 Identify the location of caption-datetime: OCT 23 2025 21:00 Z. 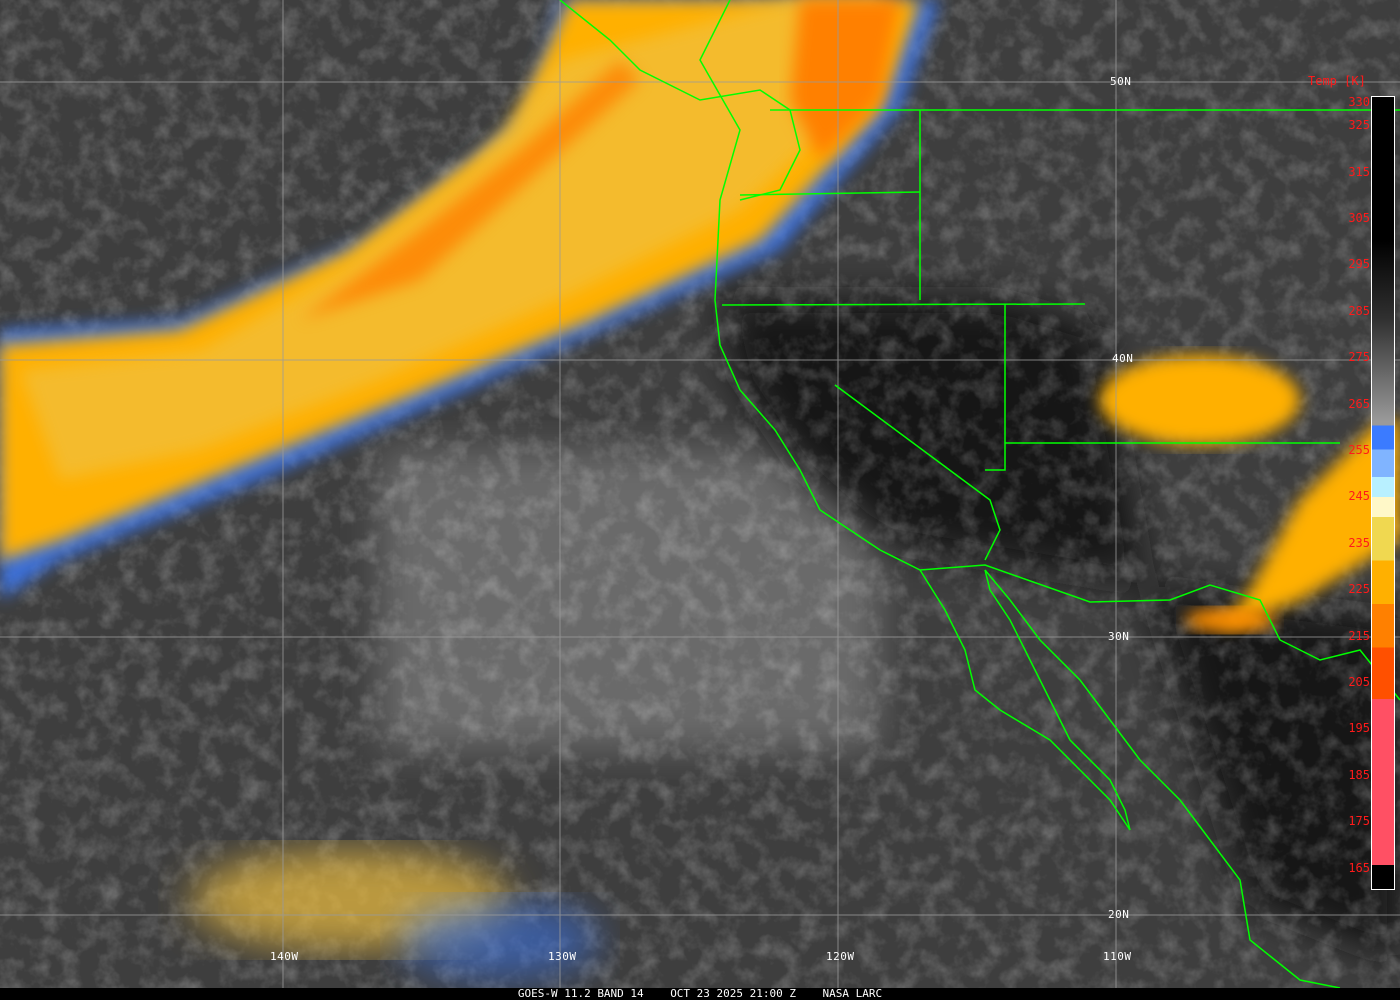
(733, 993).